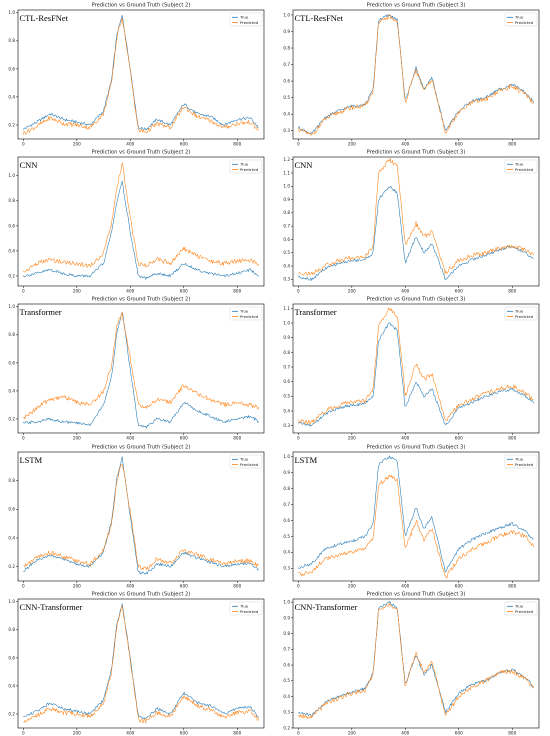  What do you see at coordinates (286, 130) in the screenshot?
I see `y-tick-label: 0.3` at bounding box center [286, 130].